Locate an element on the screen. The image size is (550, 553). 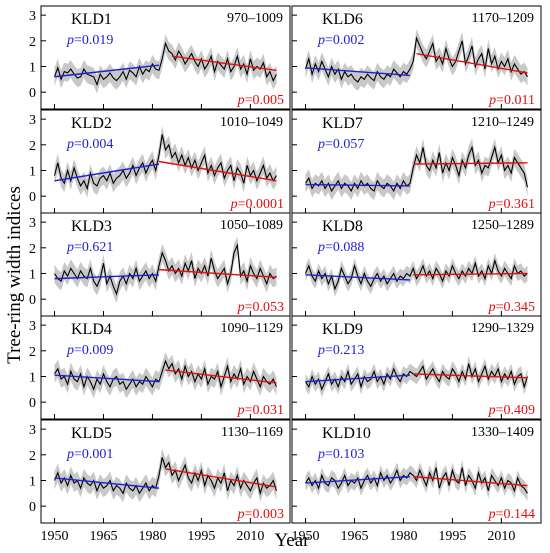
p-value-early: p=0.001 is located at coordinates (89, 454).